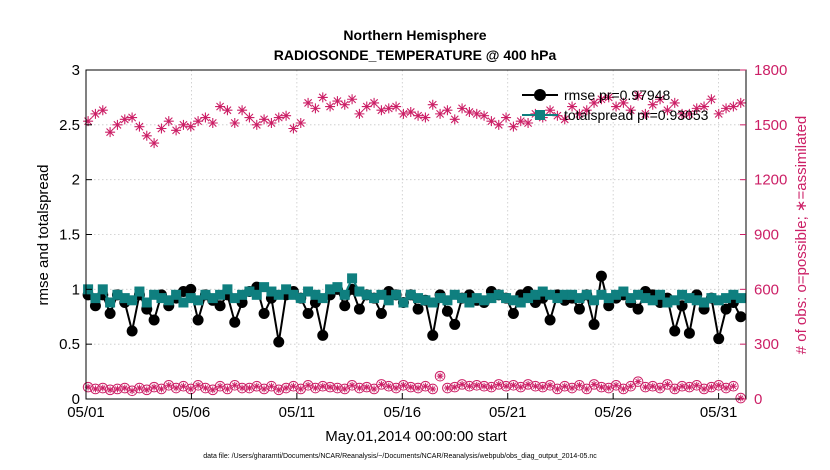 The height and width of the screenshot is (470, 830). Describe the element at coordinates (766, 289) in the screenshot. I see `right-y-tick-label: 600` at that location.